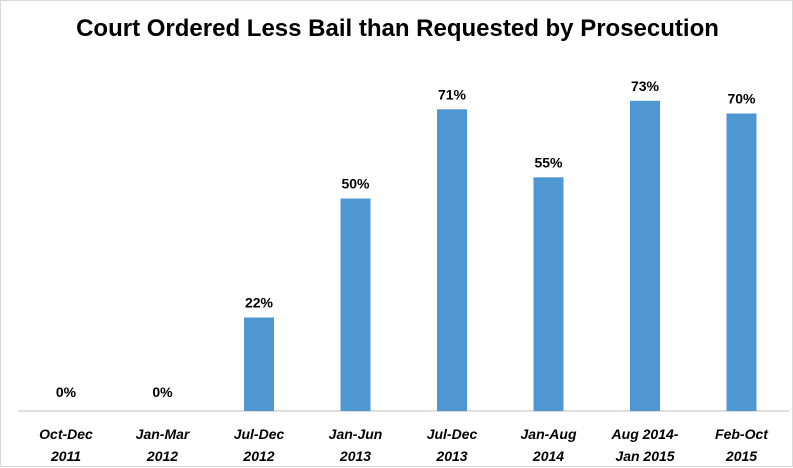  What do you see at coordinates (355, 184) in the screenshot?
I see `value-label-3: 50%` at bounding box center [355, 184].